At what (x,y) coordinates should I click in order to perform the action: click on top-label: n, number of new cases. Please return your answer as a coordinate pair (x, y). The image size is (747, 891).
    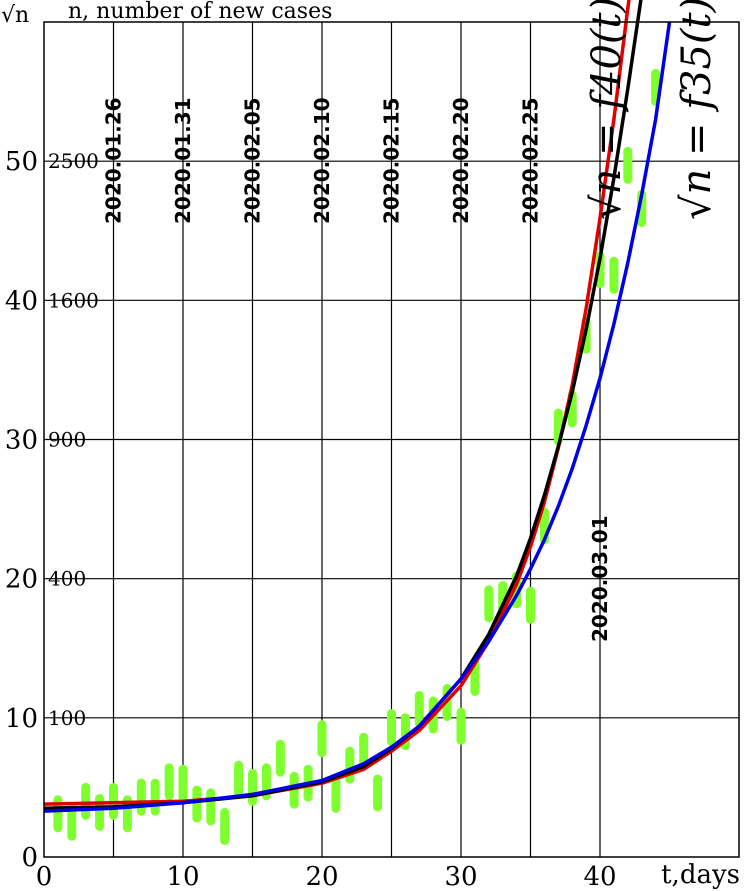
    Looking at the image, I should click on (200, 12).